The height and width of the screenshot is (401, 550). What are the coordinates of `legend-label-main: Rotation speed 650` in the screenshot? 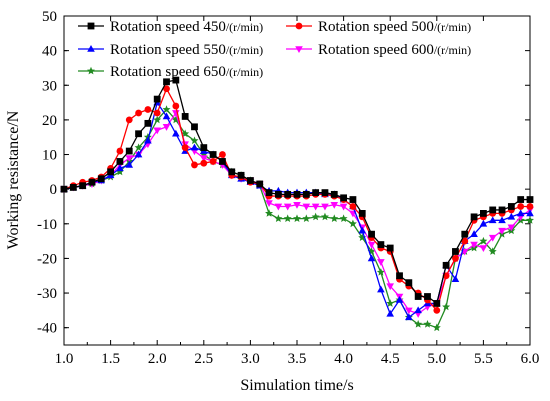 It's located at (168, 72).